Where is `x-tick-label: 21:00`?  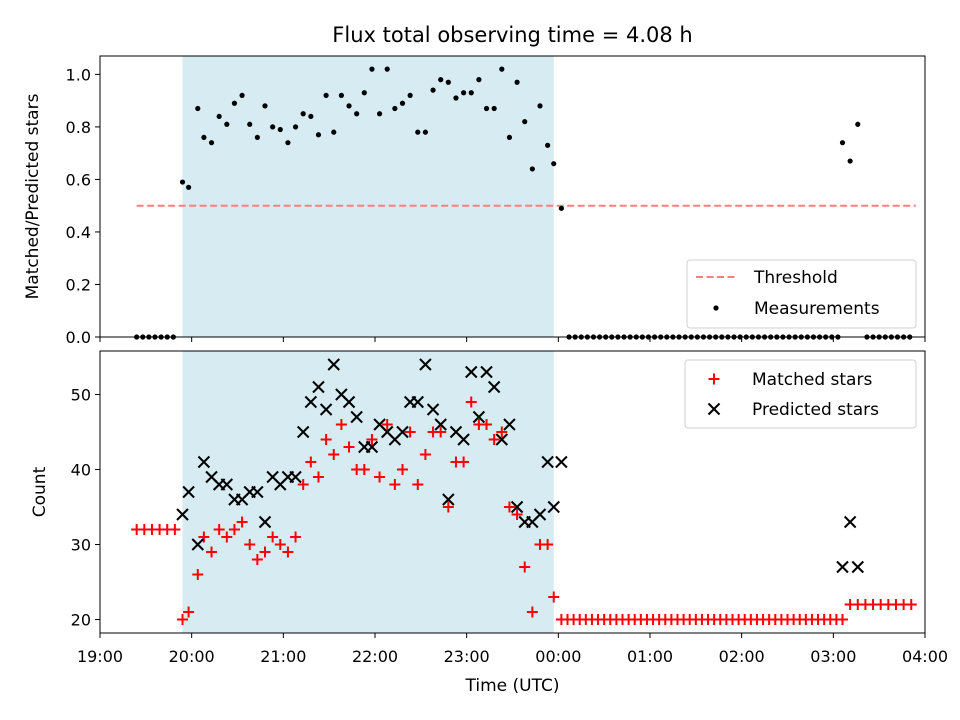 x-tick-label: 21:00 is located at coordinates (283, 656).